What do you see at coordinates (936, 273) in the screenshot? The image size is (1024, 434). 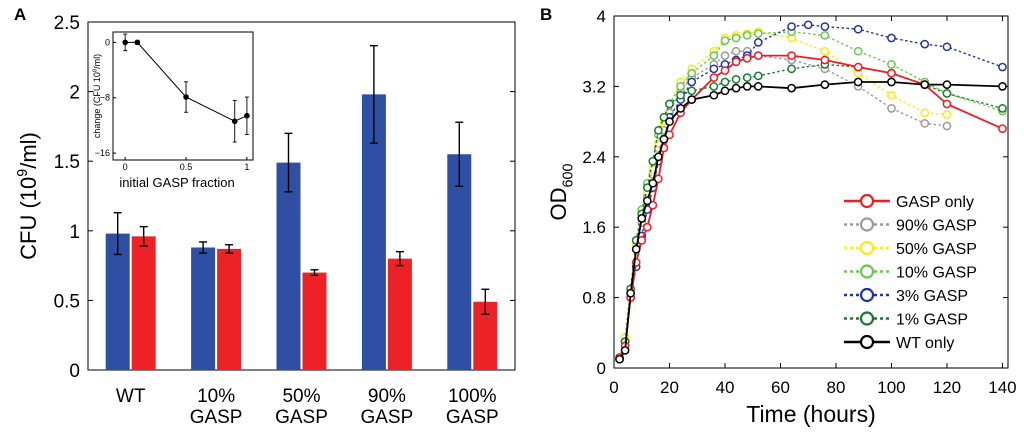 I see `legend-label: 10% GASP` at bounding box center [936, 273].